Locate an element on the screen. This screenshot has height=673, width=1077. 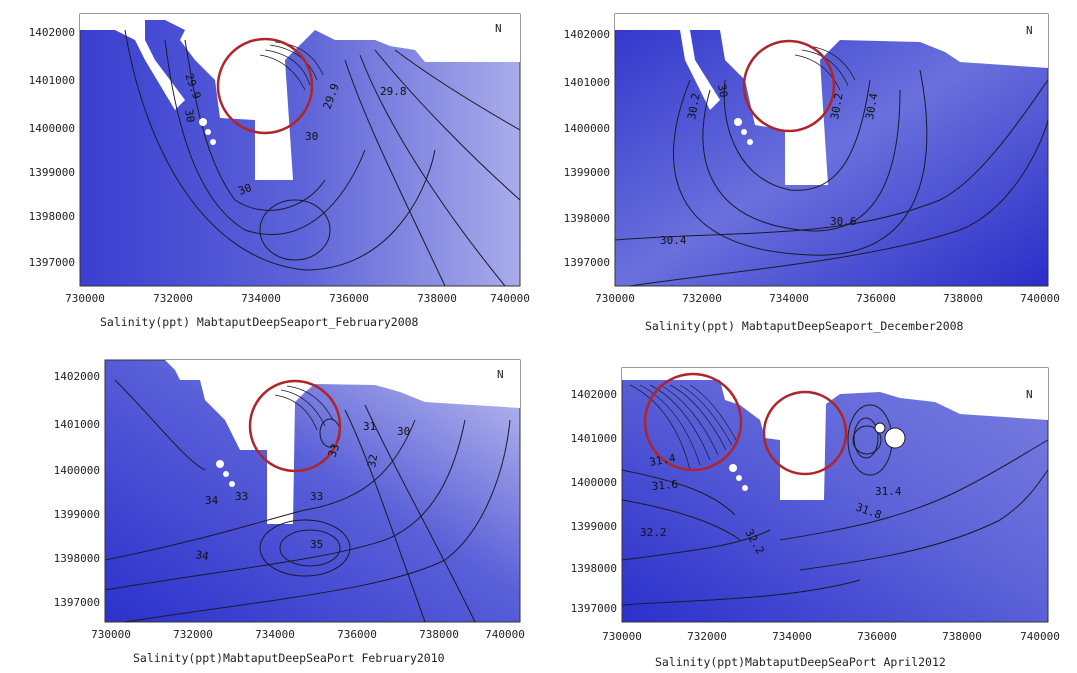
contour-label: 32 is located at coordinates (372, 460).